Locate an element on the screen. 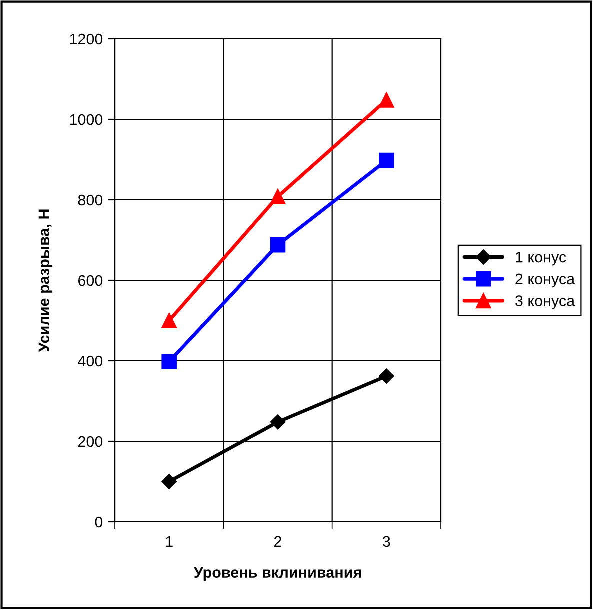  y-axis-title: Усилие разрыва, Н is located at coordinates (45, 281).